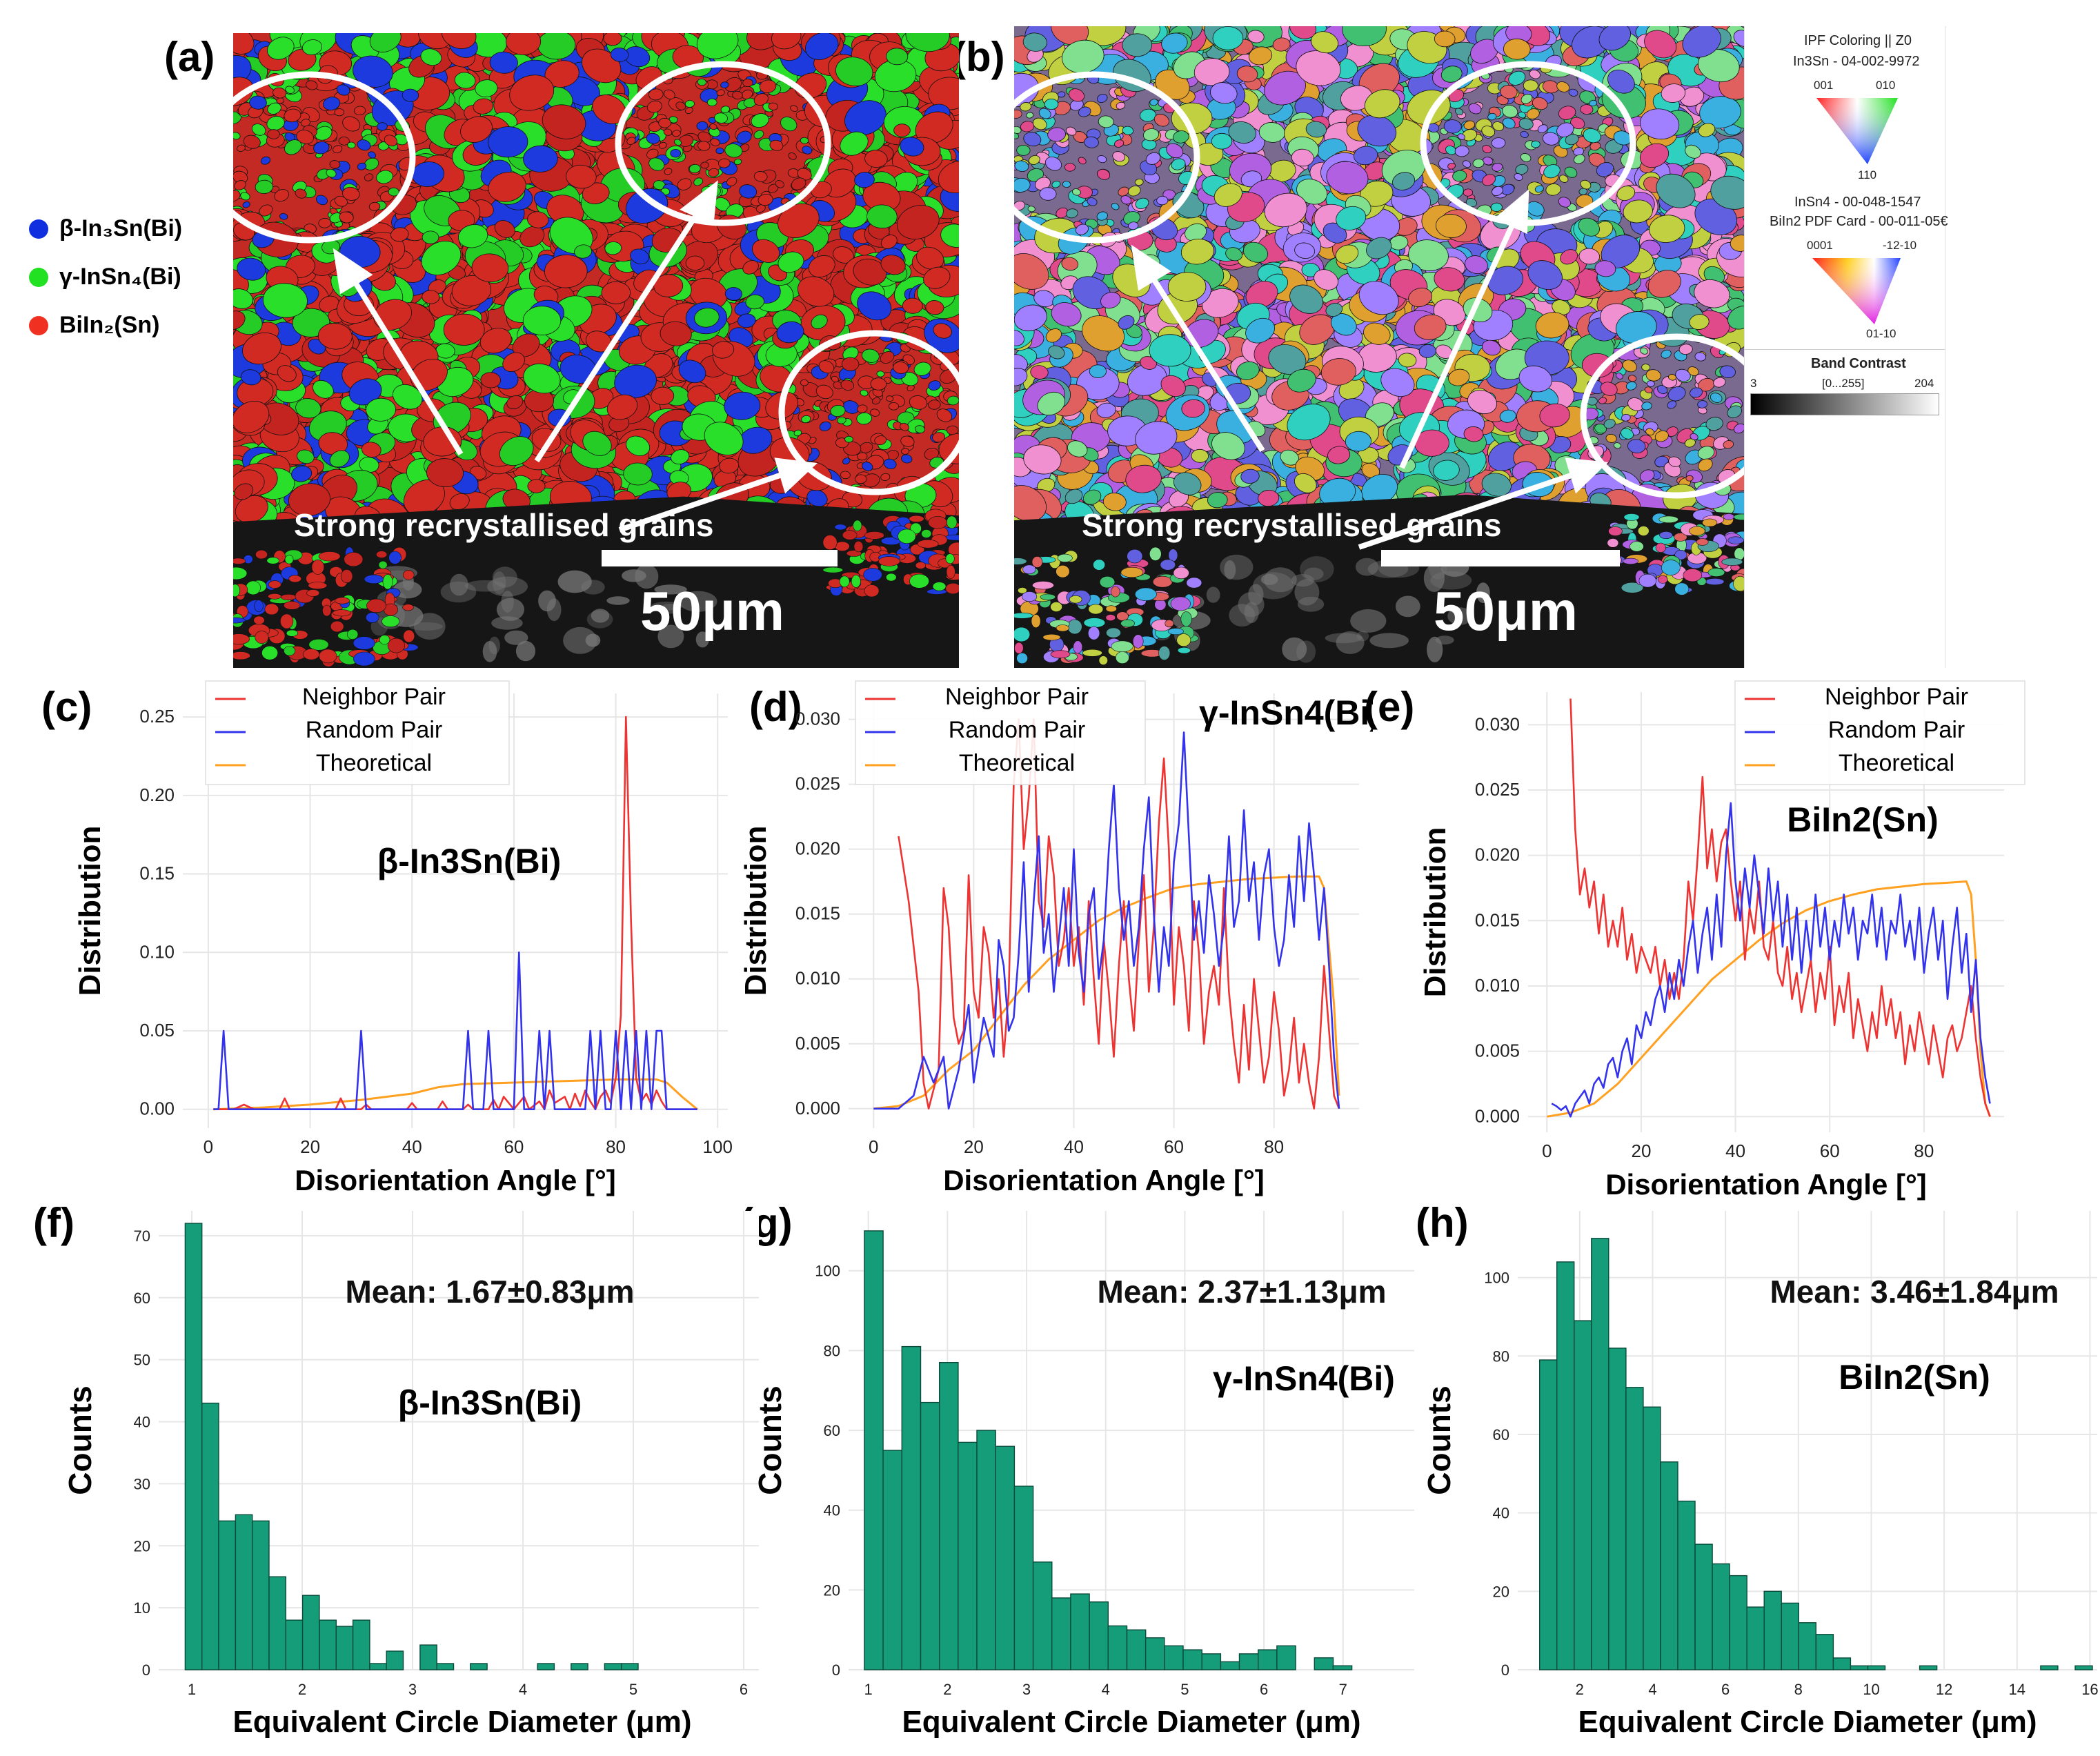 Image resolution: width=2100 pixels, height=1756 pixels. I want to click on legend-label: β-In₃Sn(Bi), so click(121, 228).